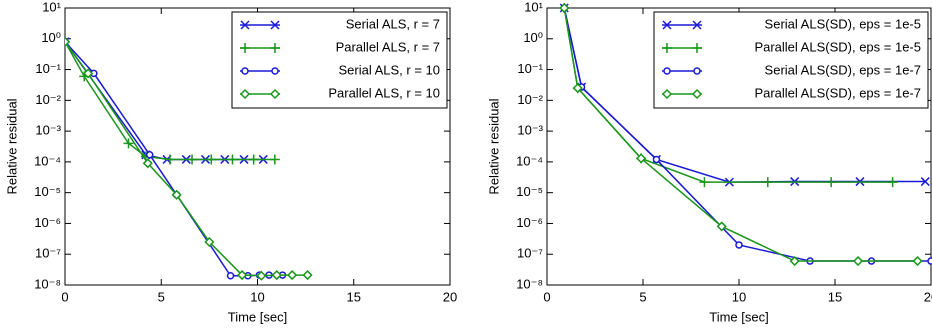 This screenshot has height=333, width=932. Describe the element at coordinates (843, 23) in the screenshot. I see `legend-label: Serial ALS(SD), eps = 1e-5` at that location.